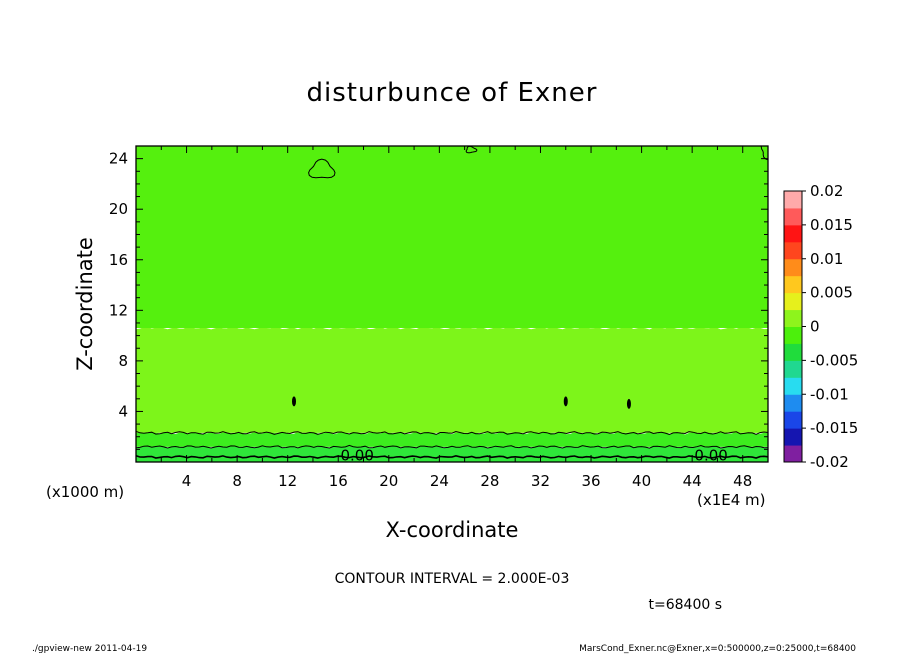  Describe the element at coordinates (338, 481) in the screenshot. I see `x-tick-label: 16` at that location.